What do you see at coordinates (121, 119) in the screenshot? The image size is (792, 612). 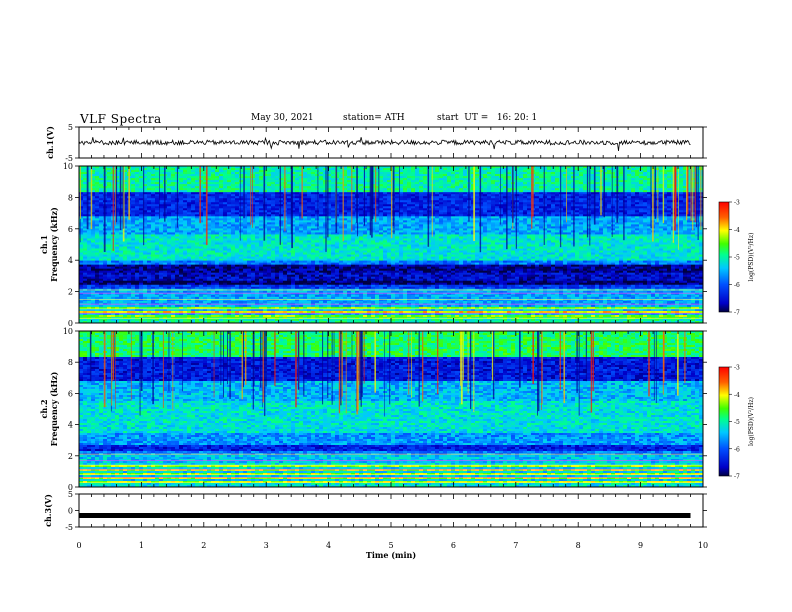 I see `figure-title: VLF Spectra` at bounding box center [121, 119].